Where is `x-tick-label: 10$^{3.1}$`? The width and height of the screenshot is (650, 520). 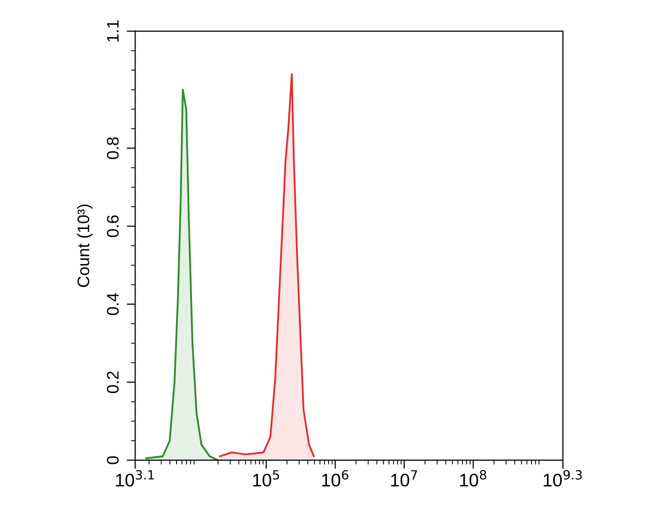
x-tick-label: 10$^{3.1}$ is located at coordinates (135, 478).